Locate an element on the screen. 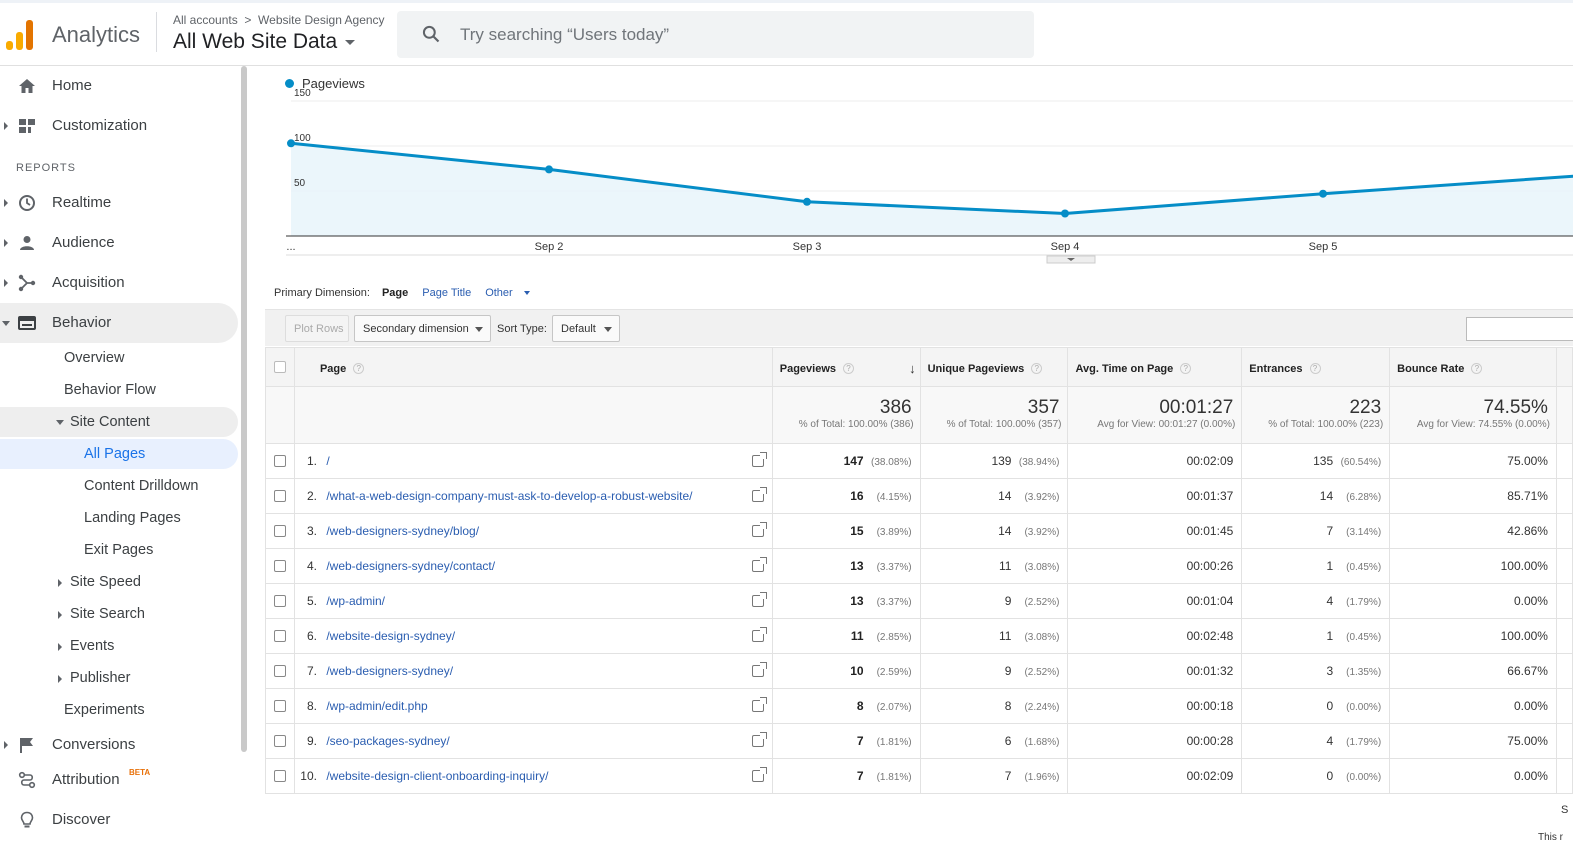 Image resolution: width=1573 pixels, height=858 pixels. column-header-bounce-rate: Bounce Rate? is located at coordinates (1473, 367).